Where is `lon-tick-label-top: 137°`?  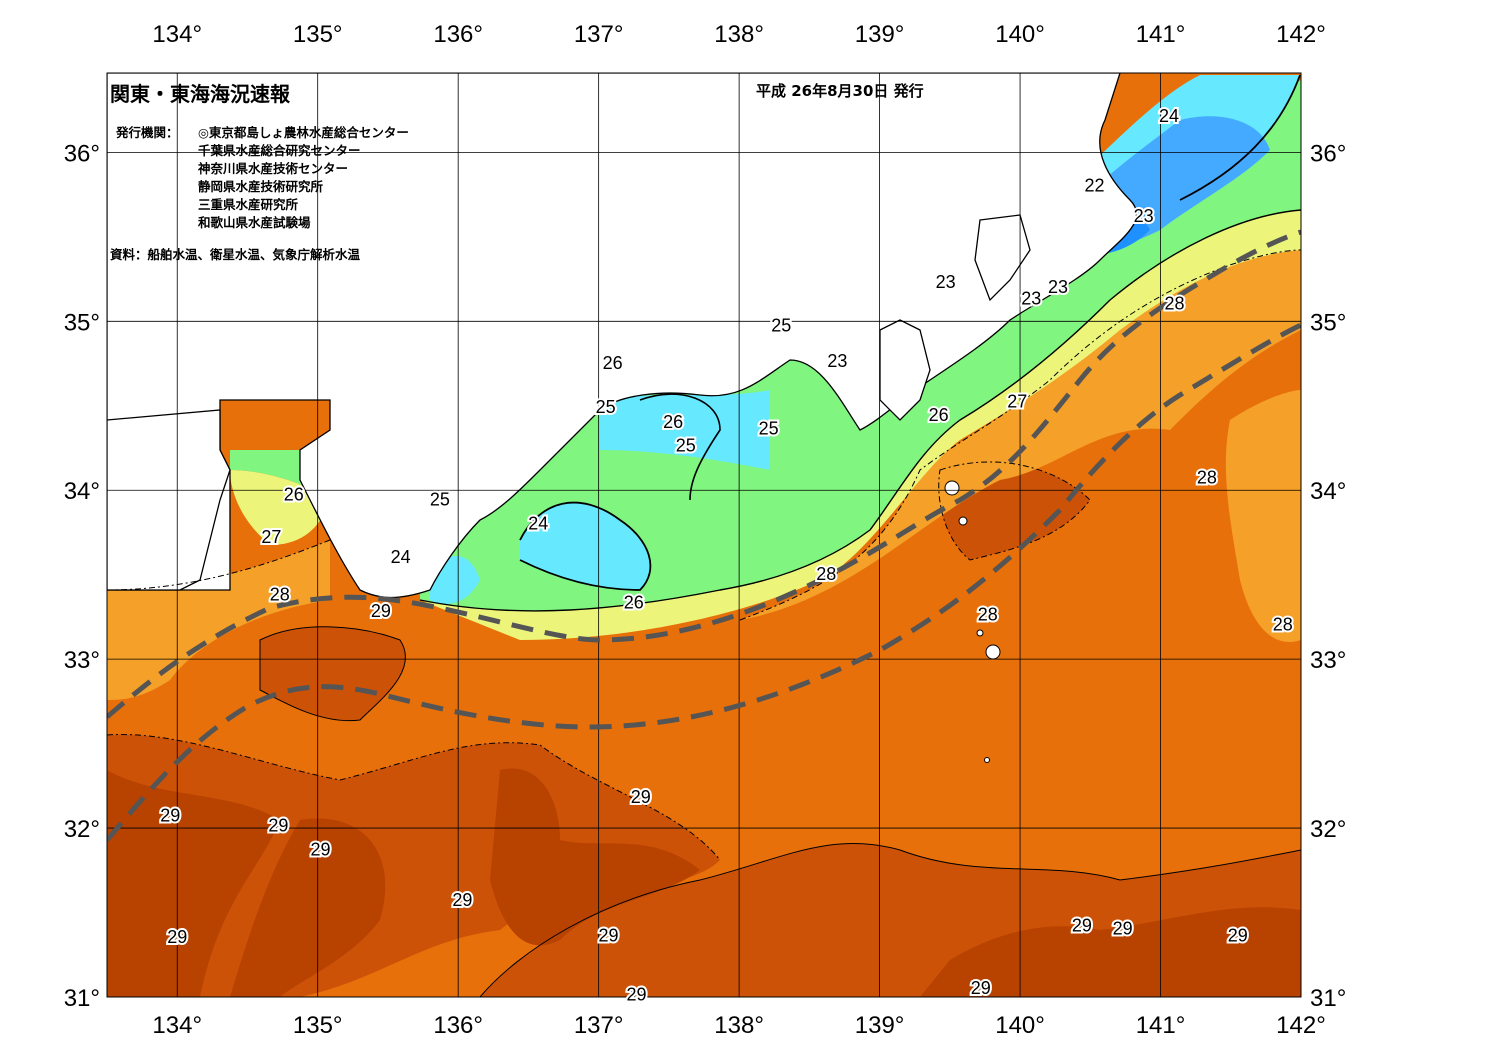 lon-tick-label-top: 137° is located at coordinates (599, 34).